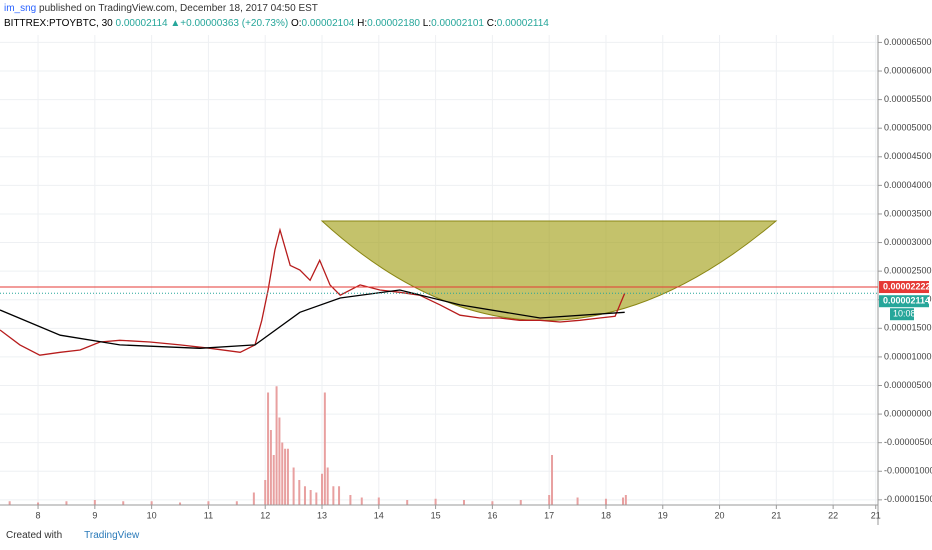 Image resolution: width=932 pixels, height=550 pixels. Describe the element at coordinates (322, 515) in the screenshot. I see `x-tick-label: 13` at that location.